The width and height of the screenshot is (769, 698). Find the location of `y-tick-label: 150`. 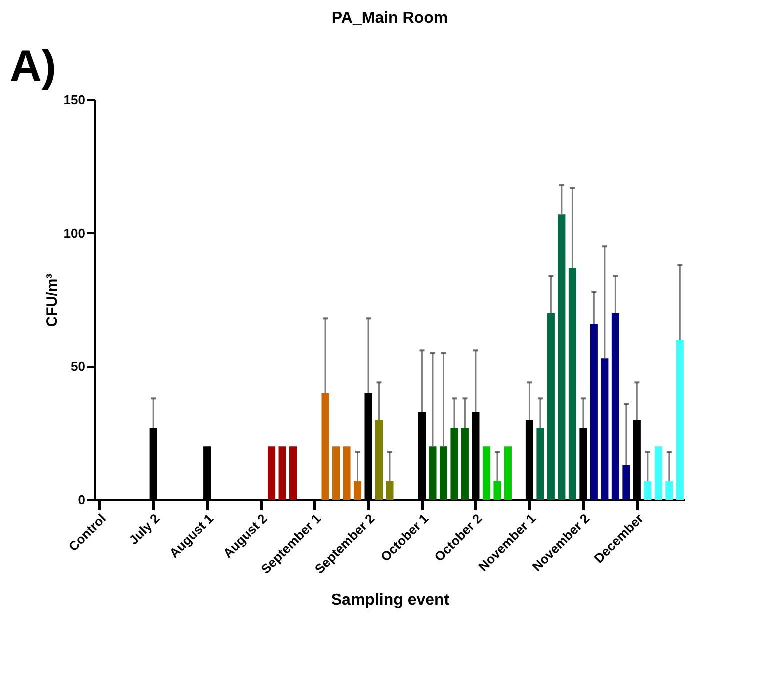

y-tick-label: 150 is located at coordinates (75, 100).